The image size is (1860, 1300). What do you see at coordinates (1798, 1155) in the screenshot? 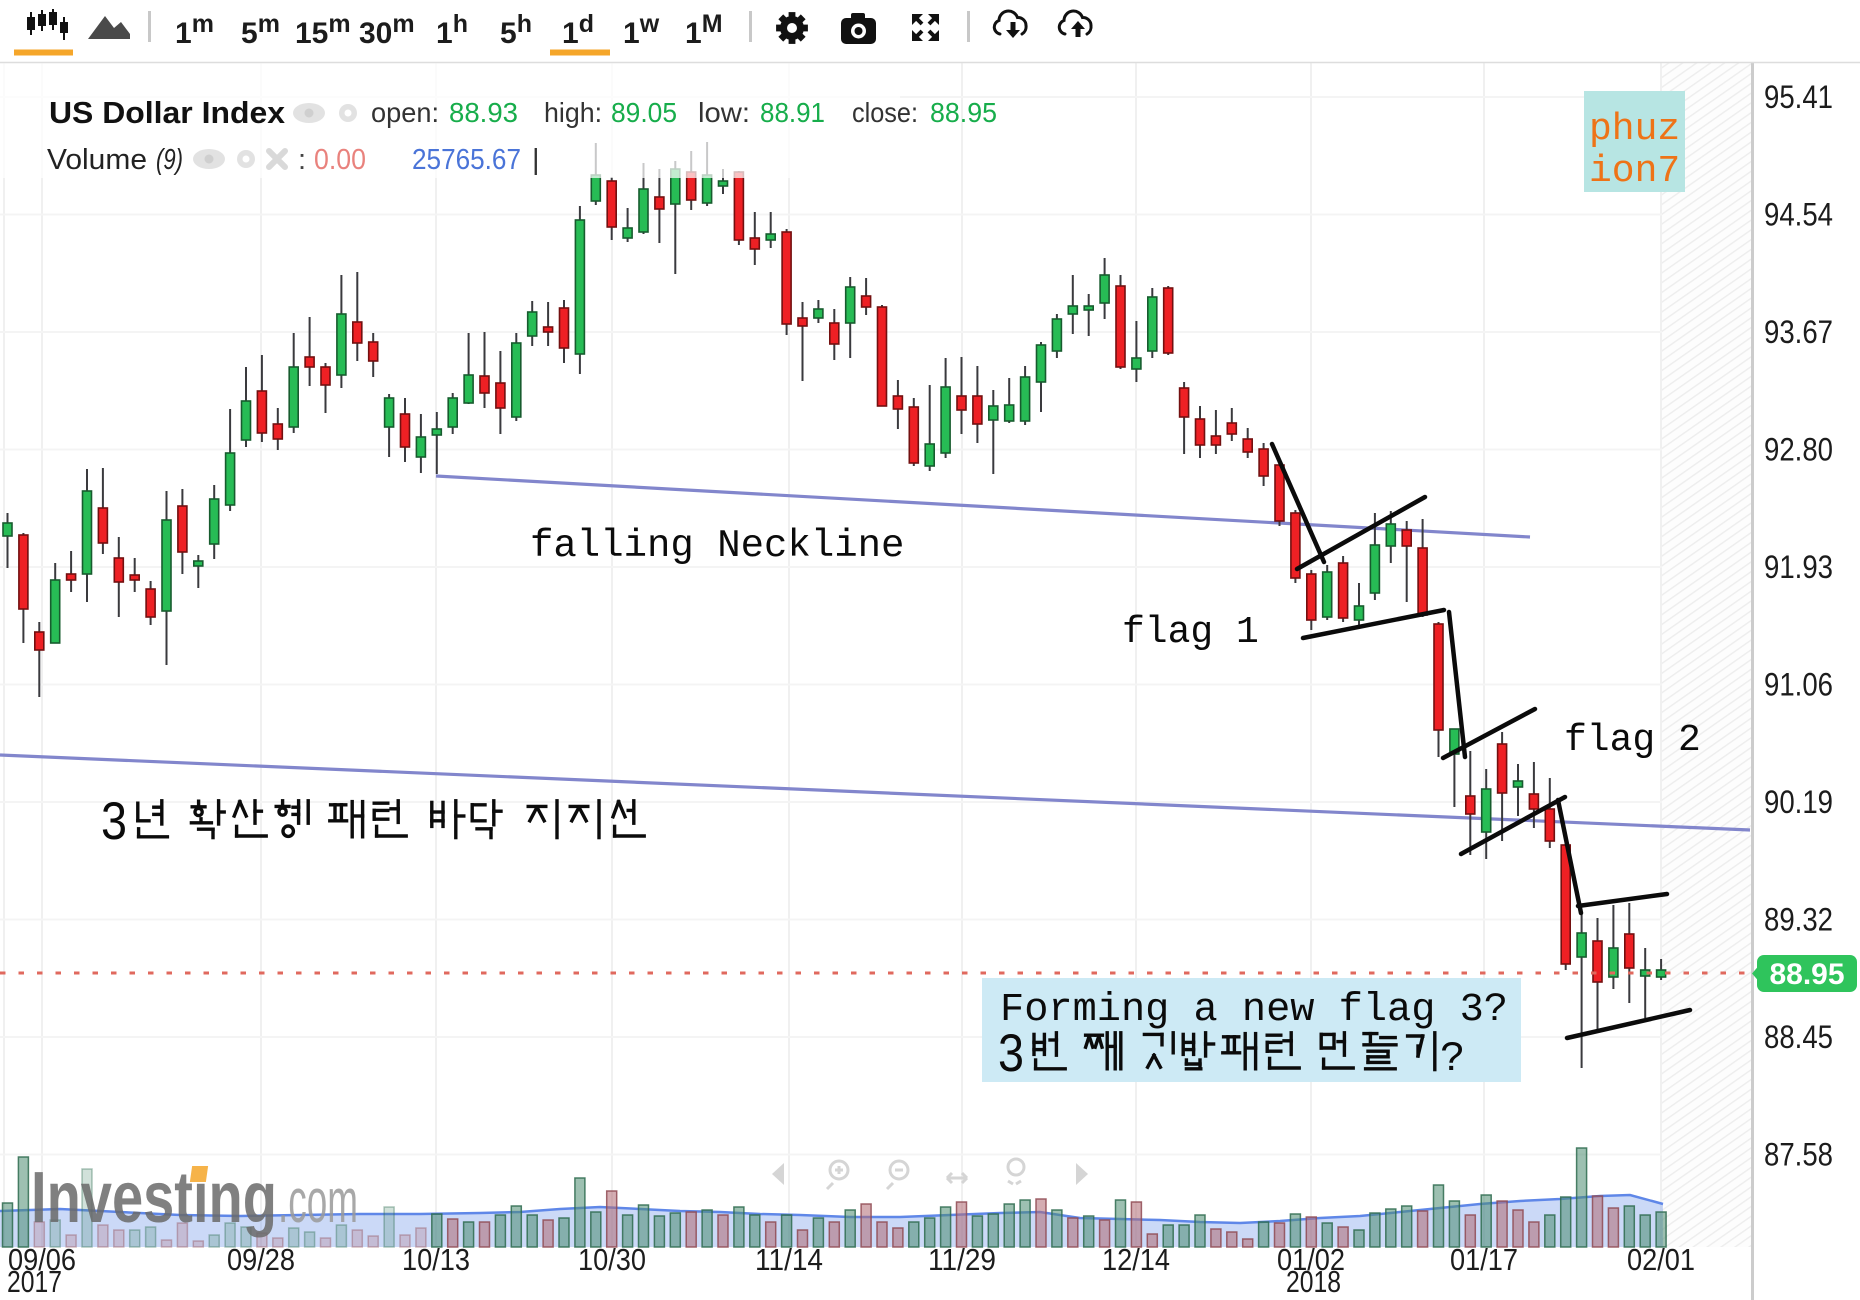
I see `svg-text: 87.58` at bounding box center [1798, 1155].